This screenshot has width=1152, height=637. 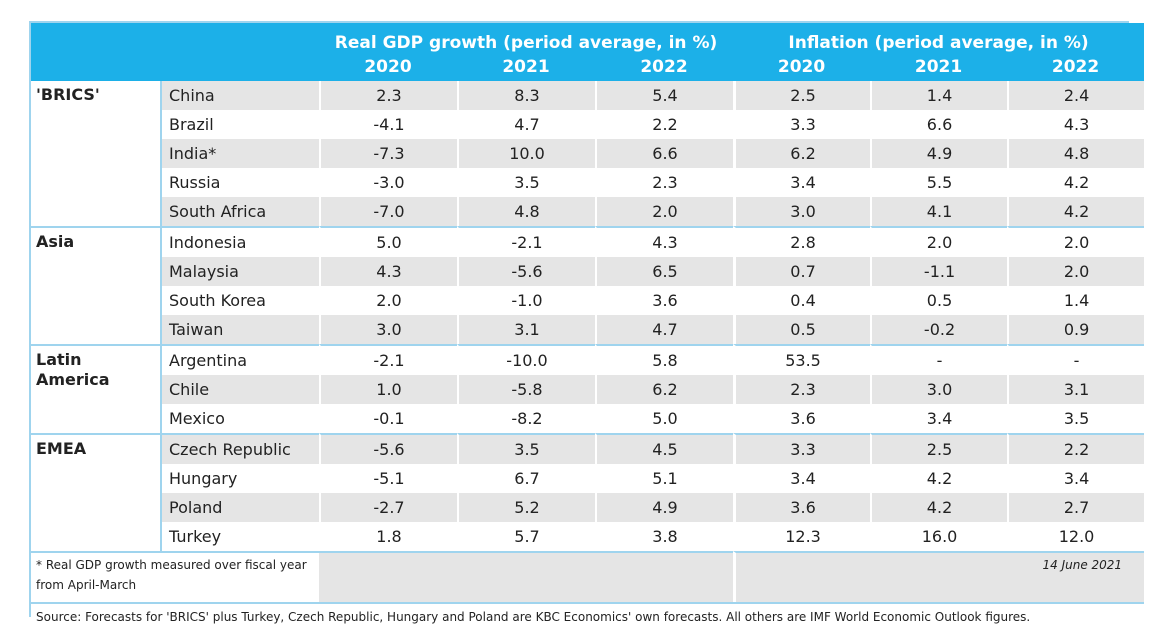 I want to click on inflation-value-cell: 53.5, so click(x=802, y=359).